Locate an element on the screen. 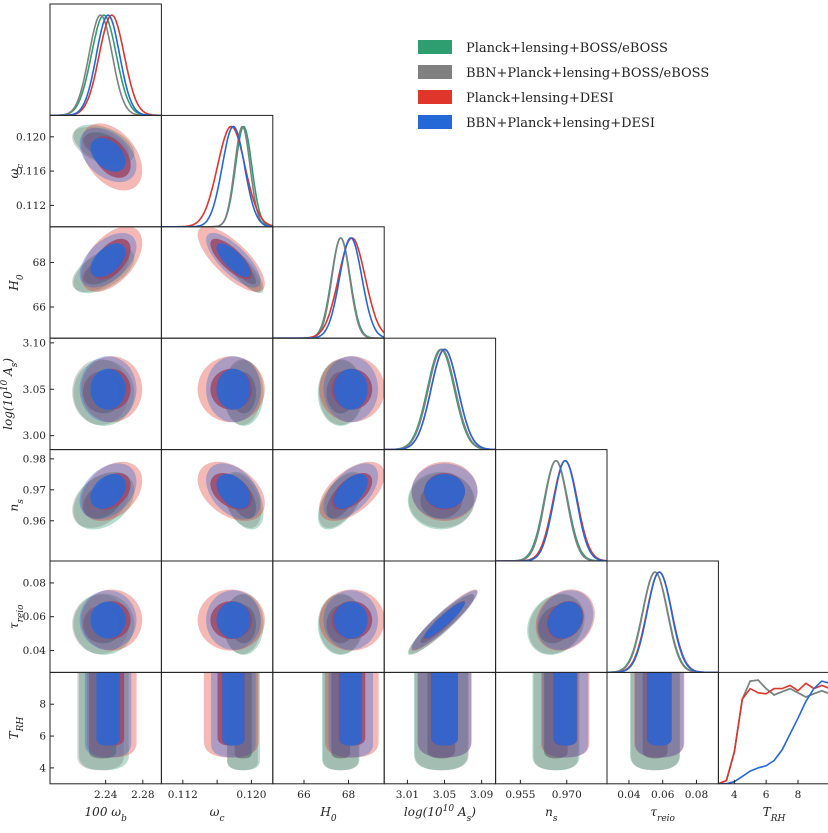  posterior-panel-As is located at coordinates (440, 394).